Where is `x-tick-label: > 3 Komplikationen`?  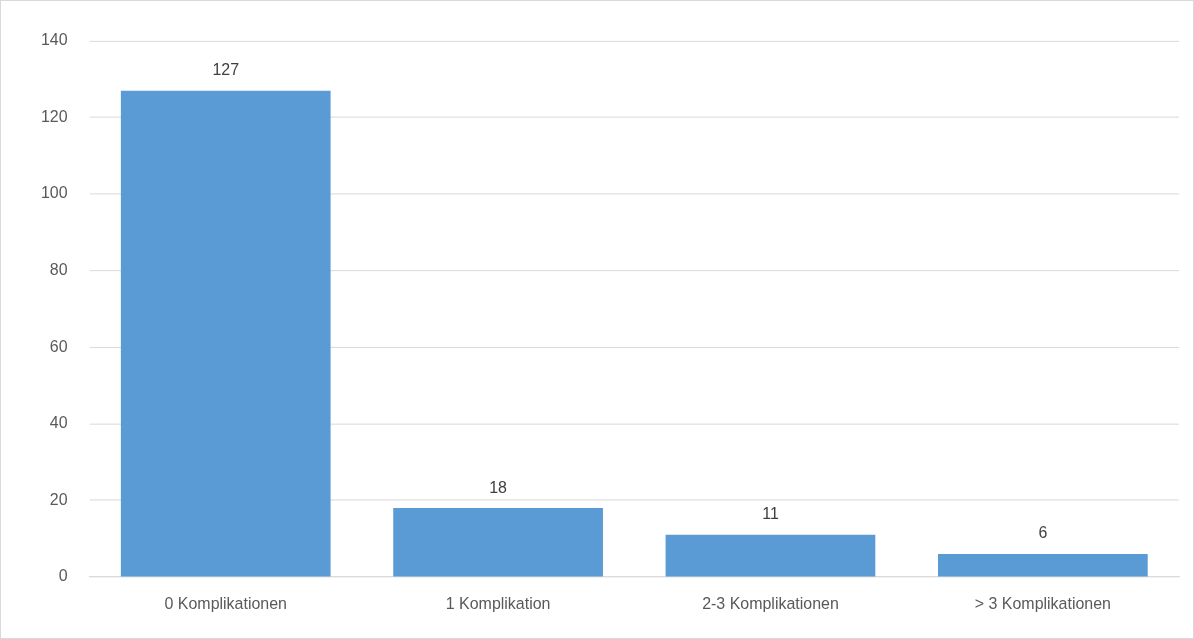 x-tick-label: > 3 Komplikationen is located at coordinates (1042, 603).